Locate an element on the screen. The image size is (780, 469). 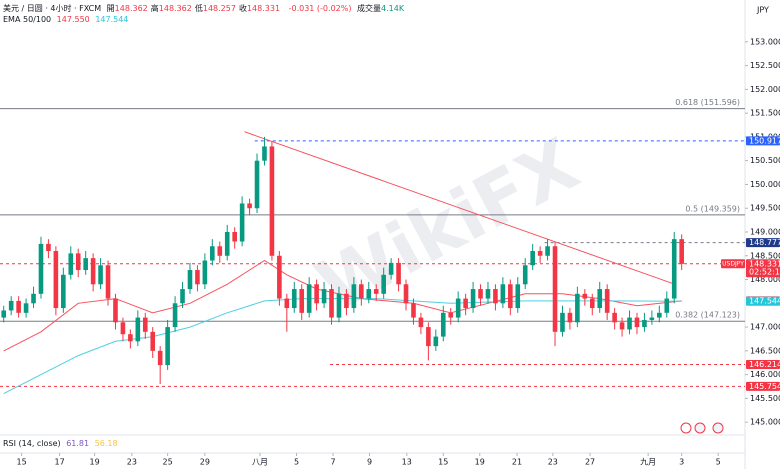
field-value: 148.331 is located at coordinates (263, 8).